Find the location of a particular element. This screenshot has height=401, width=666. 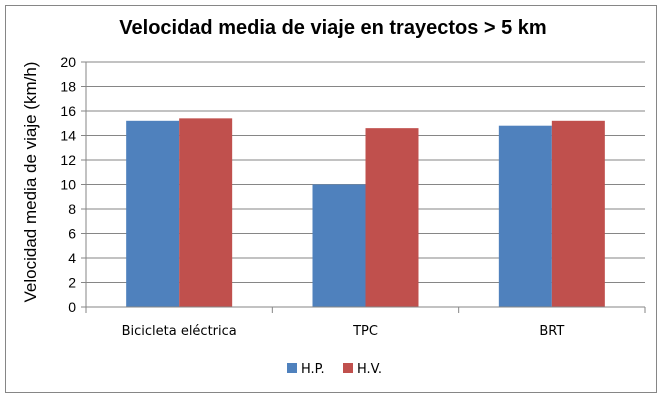

y-tick-label: 2 is located at coordinates (72, 283).